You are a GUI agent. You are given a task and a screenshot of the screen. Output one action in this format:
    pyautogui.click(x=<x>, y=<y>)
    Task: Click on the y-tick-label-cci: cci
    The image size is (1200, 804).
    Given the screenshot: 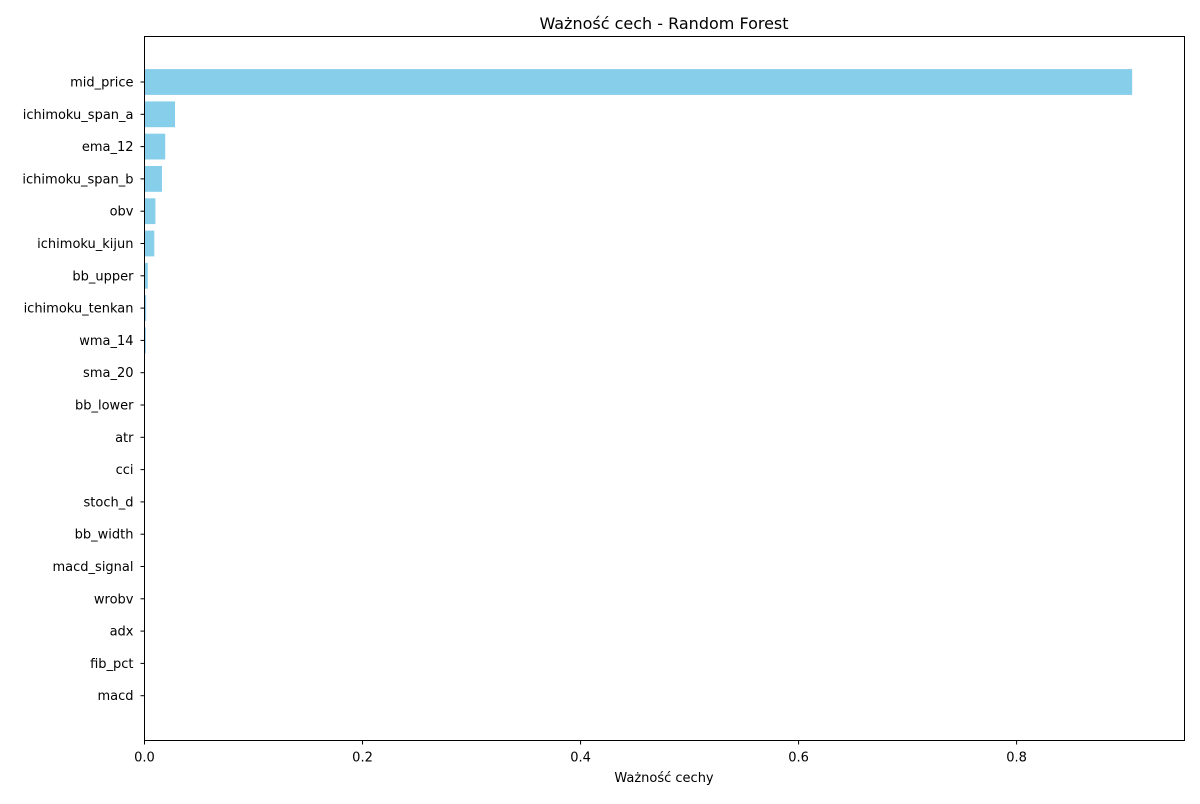 What is the action you would take?
    pyautogui.click(x=125, y=470)
    